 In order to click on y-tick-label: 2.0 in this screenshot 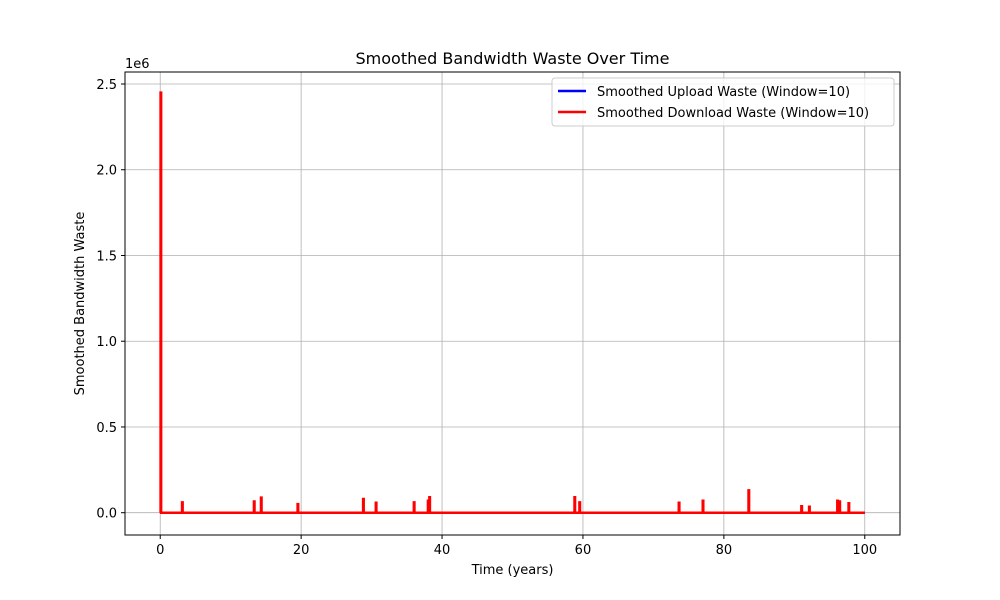, I will do `click(106, 171)`.